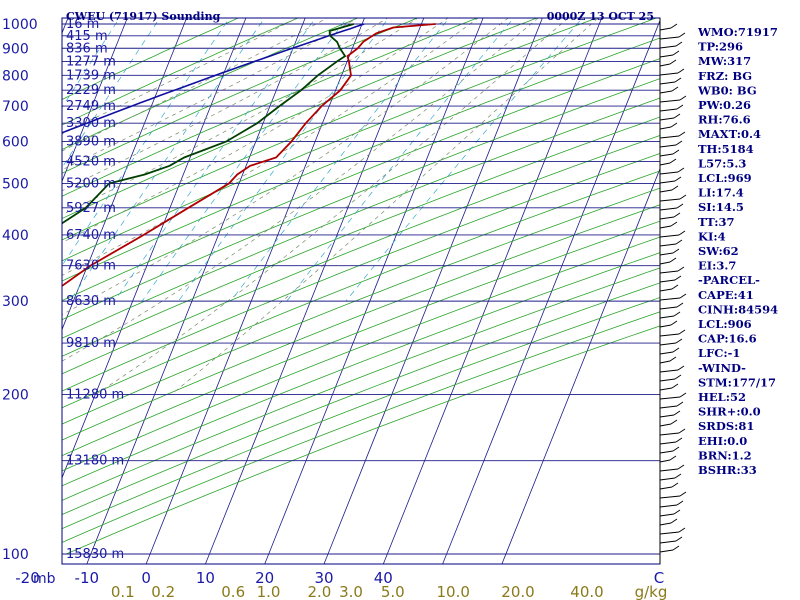  I want to click on sounding-index-item: CAP:16.6, so click(727, 339).